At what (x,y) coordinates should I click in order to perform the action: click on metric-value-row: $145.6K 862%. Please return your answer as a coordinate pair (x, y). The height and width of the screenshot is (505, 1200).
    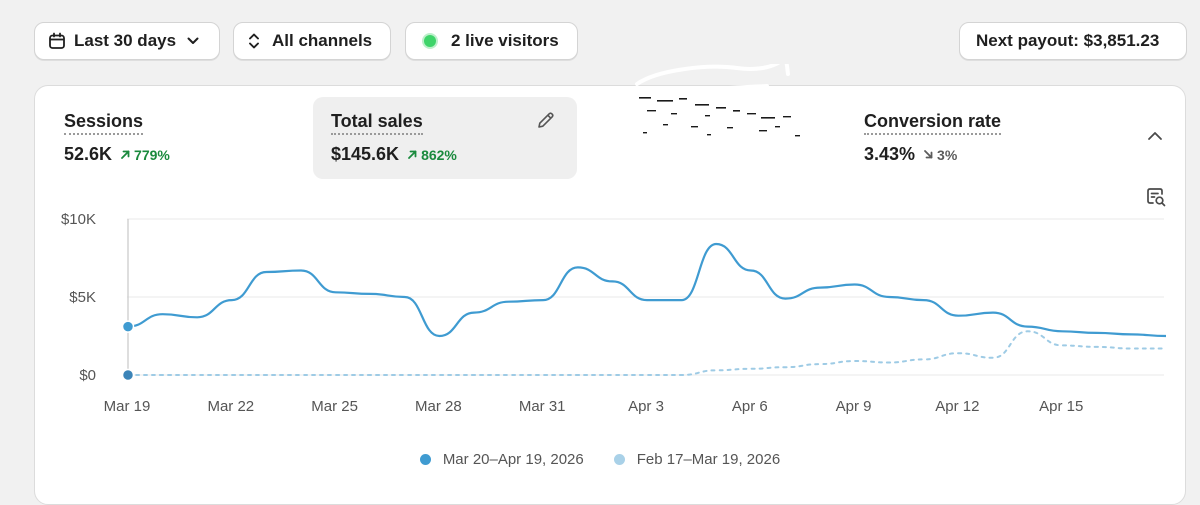
    Looking at the image, I should click on (394, 154).